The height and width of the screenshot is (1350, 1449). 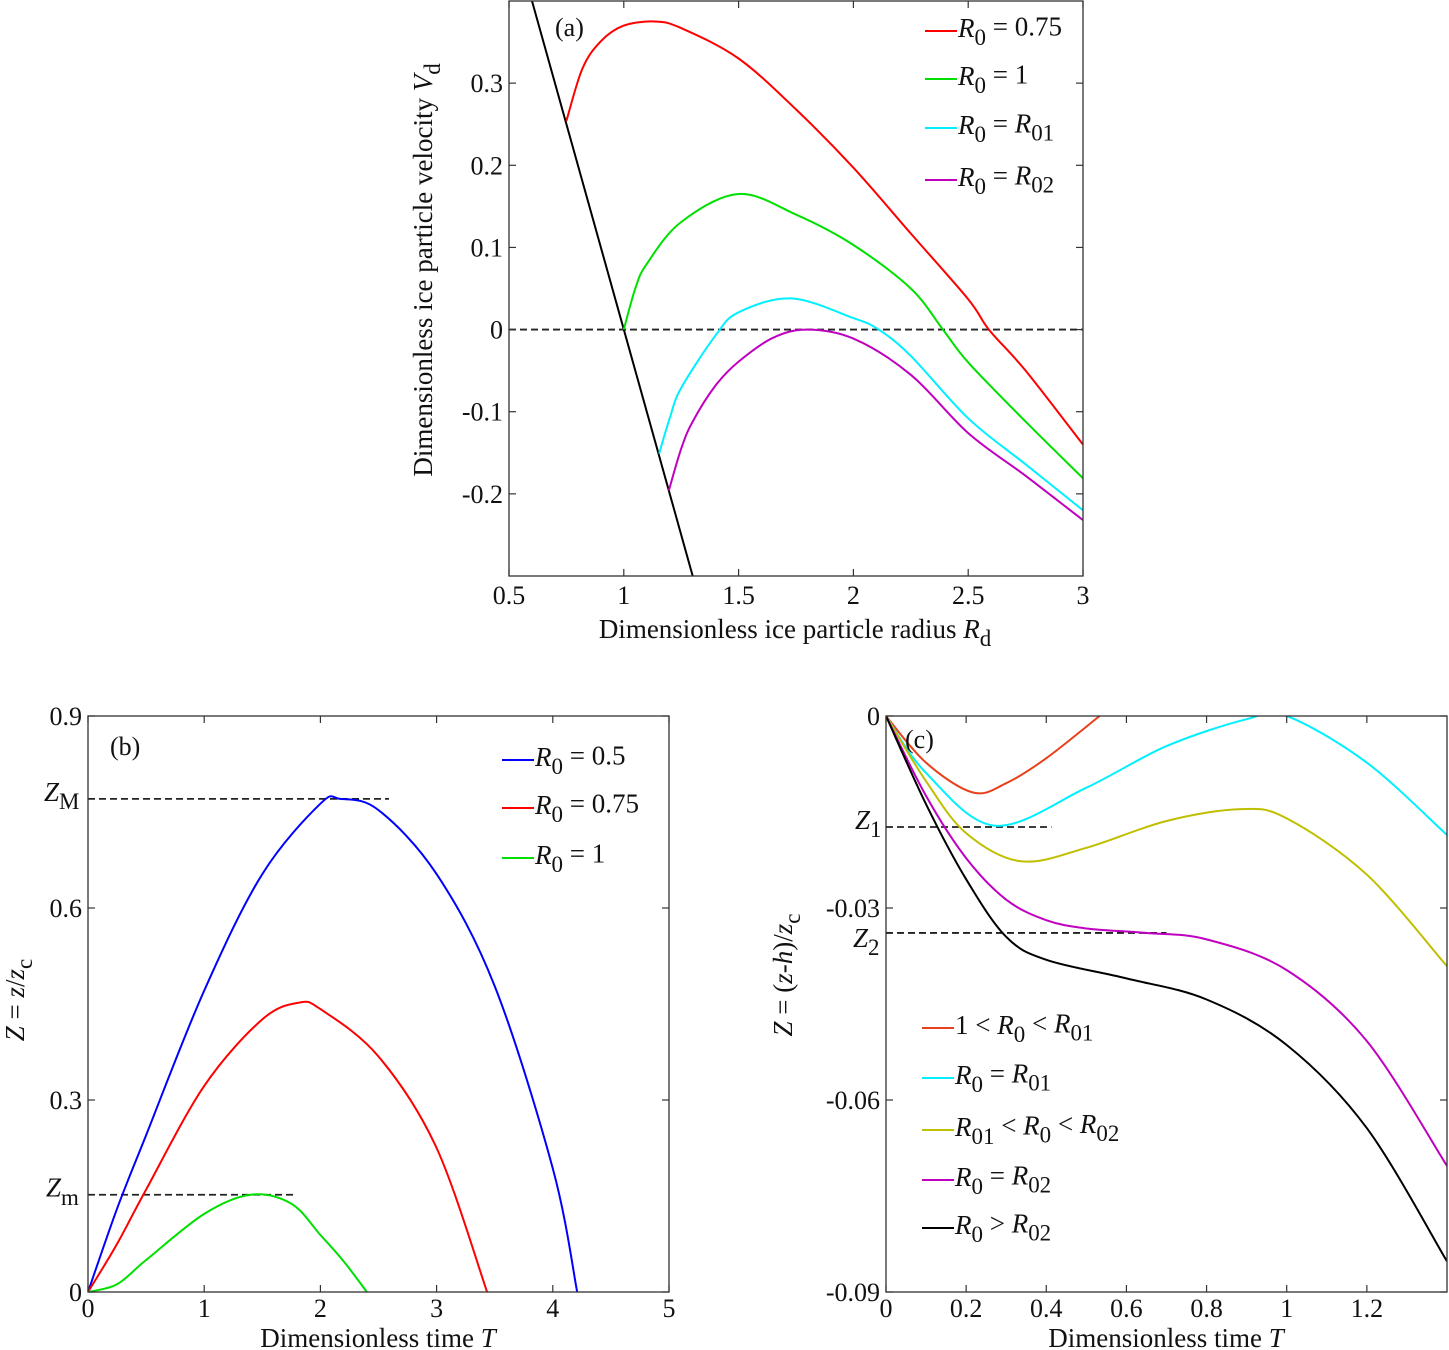 I want to click on legend-label: R0 = 0.5, so click(x=579, y=760).